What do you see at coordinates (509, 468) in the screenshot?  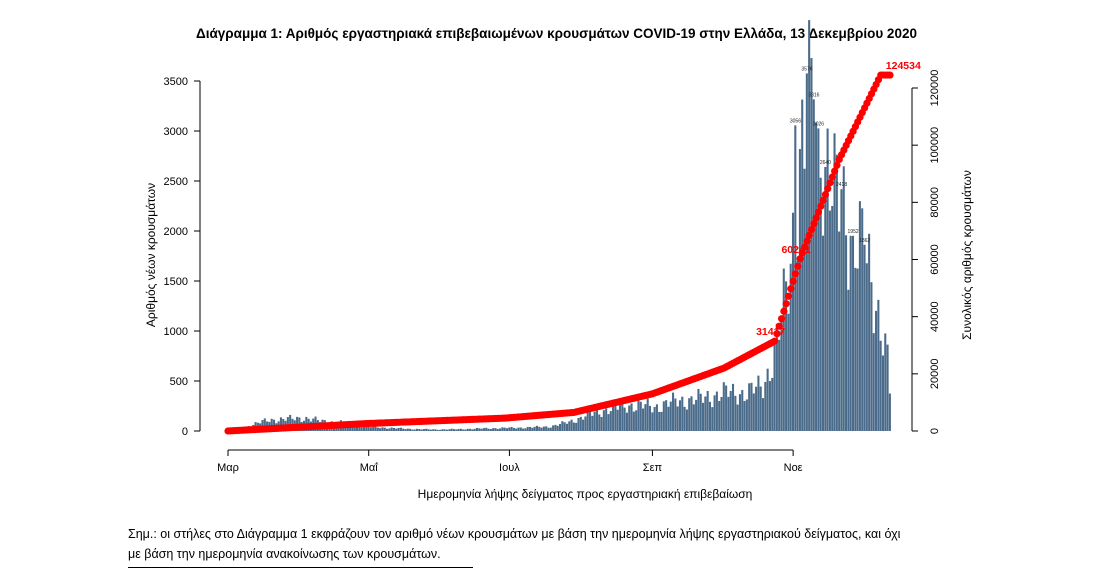 I see `x-tick-label: Ιουλ` at bounding box center [509, 468].